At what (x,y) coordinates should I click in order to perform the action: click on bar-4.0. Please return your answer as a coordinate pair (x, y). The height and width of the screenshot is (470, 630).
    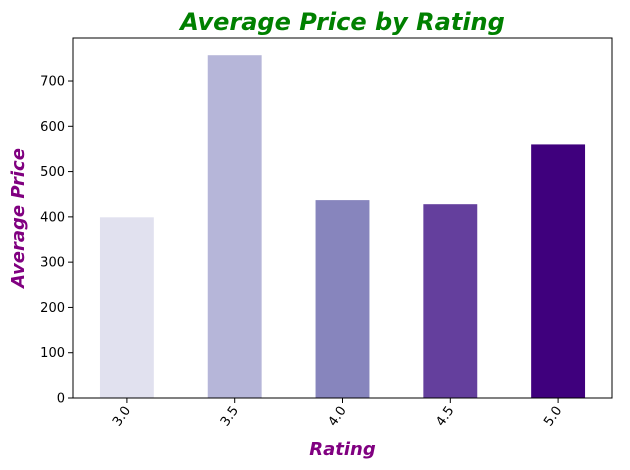
    Looking at the image, I should click on (342, 299).